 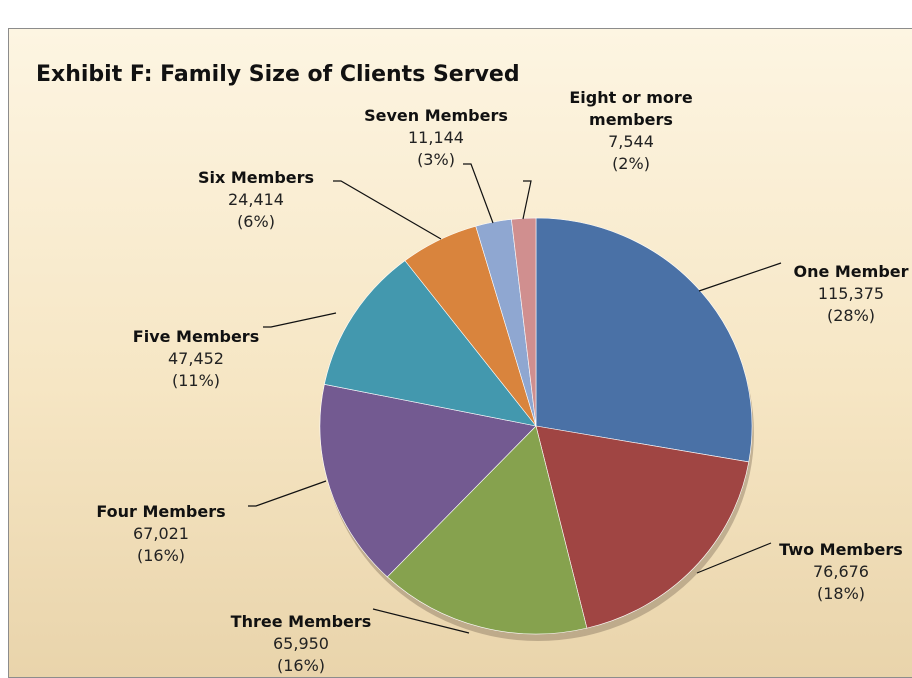 What do you see at coordinates (631, 131) in the screenshot?
I see `slice-label: Eight or more members 7,544 (2%)` at bounding box center [631, 131].